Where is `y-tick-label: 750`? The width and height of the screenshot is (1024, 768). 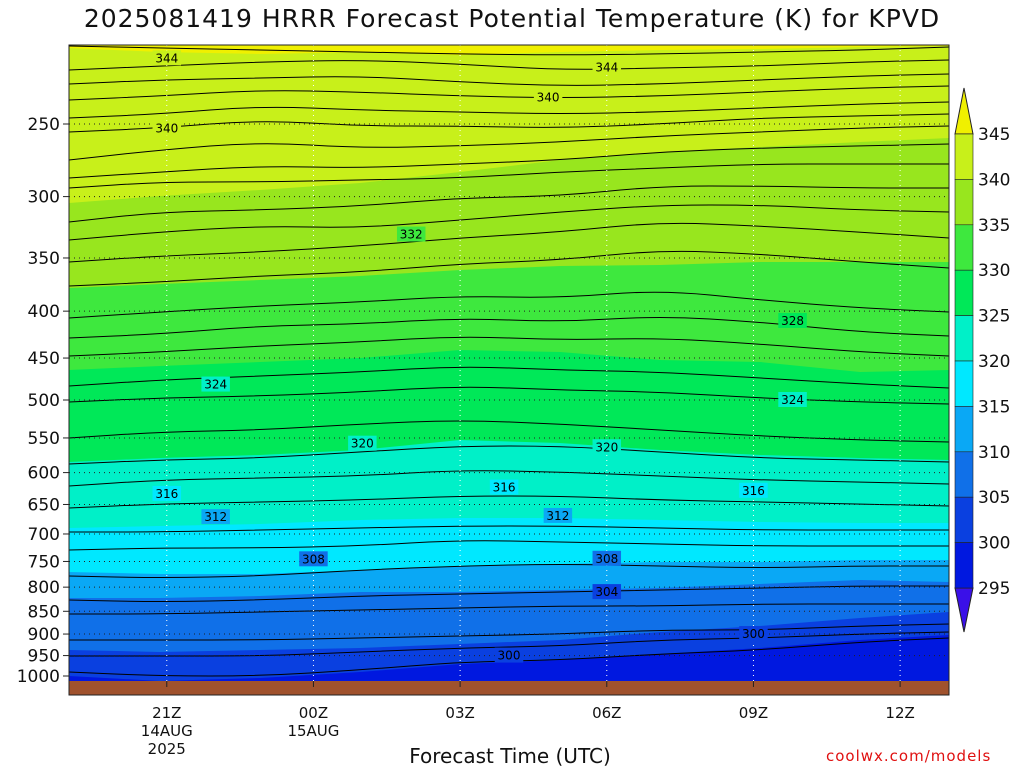
y-tick-label: 750 is located at coordinates (44, 562).